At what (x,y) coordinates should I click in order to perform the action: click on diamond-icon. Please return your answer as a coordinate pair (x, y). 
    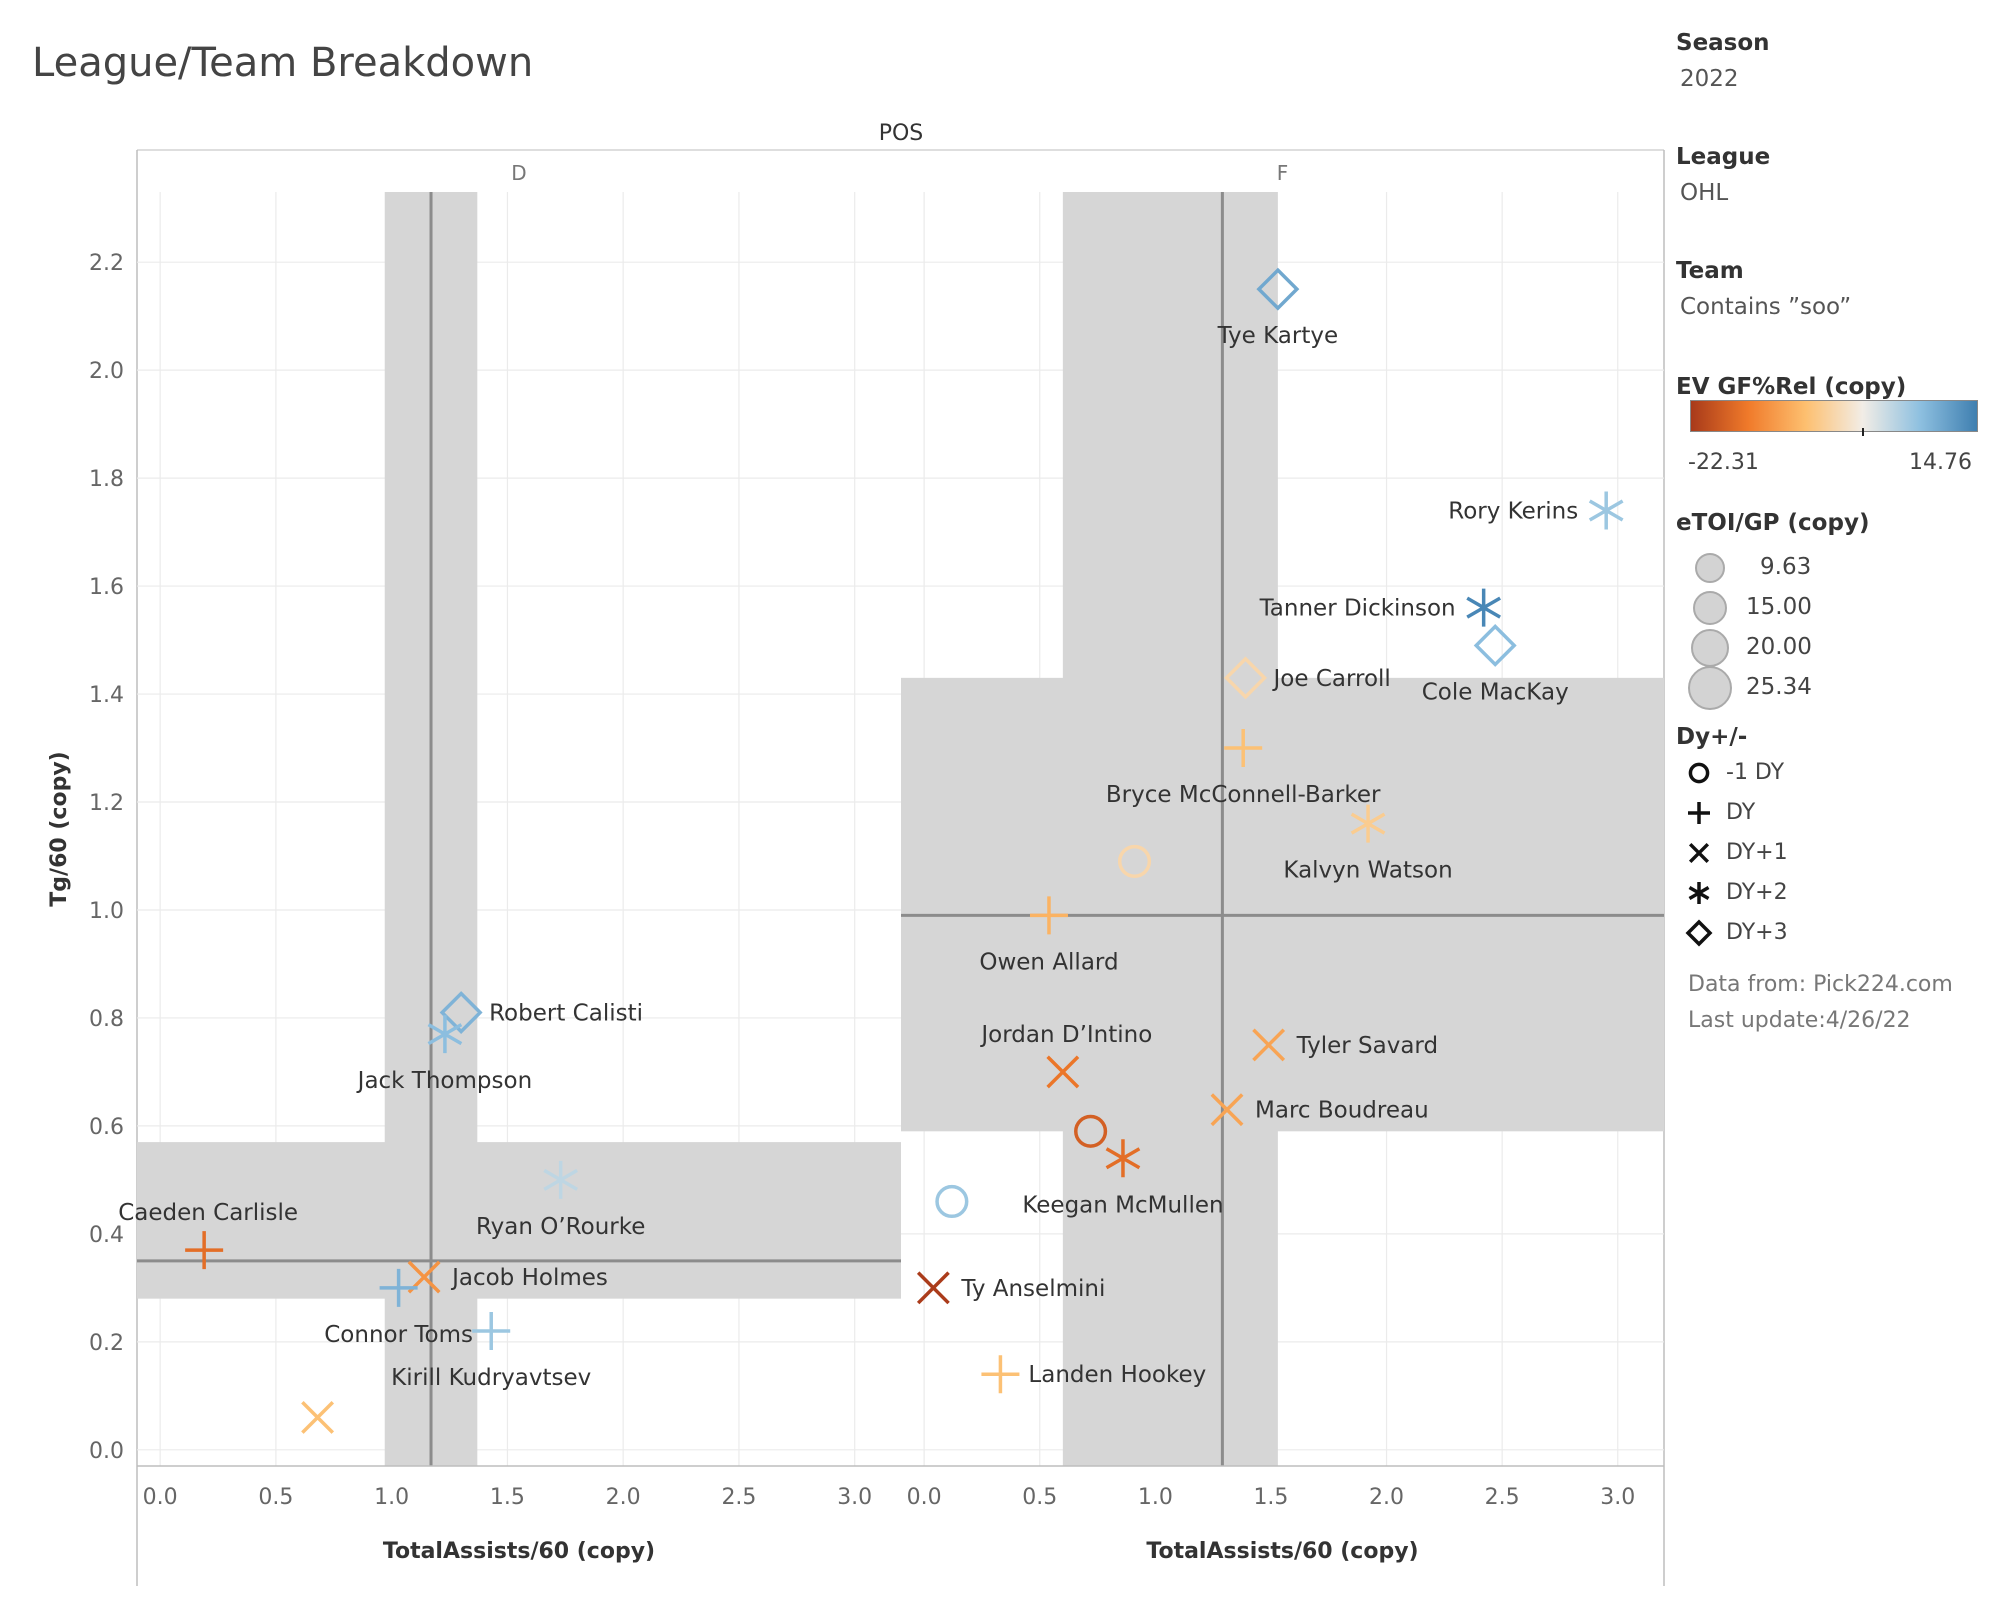
    Looking at the image, I should click on (1699, 933).